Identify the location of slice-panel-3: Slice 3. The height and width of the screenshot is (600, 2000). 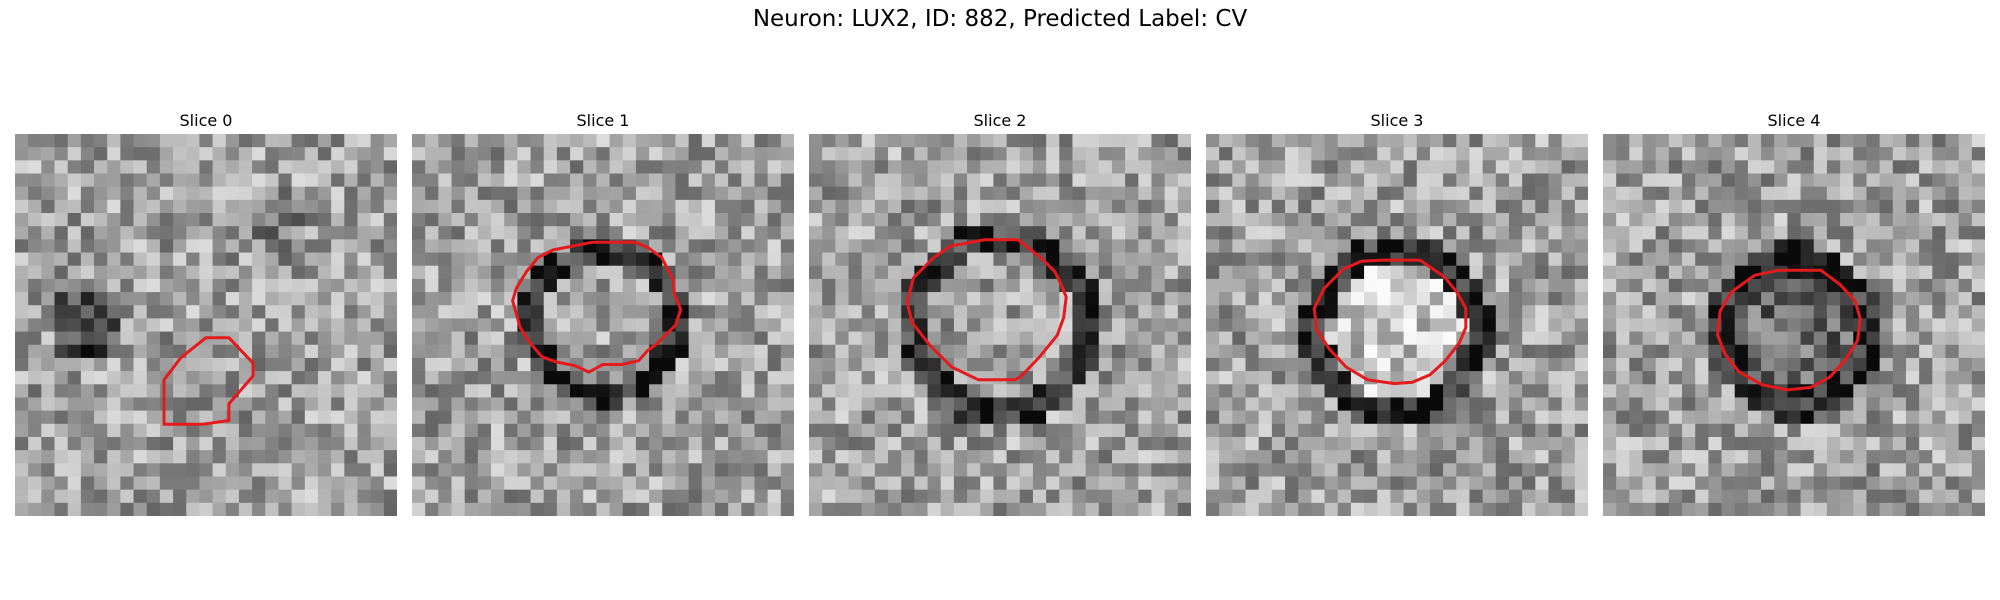
(1397, 312).